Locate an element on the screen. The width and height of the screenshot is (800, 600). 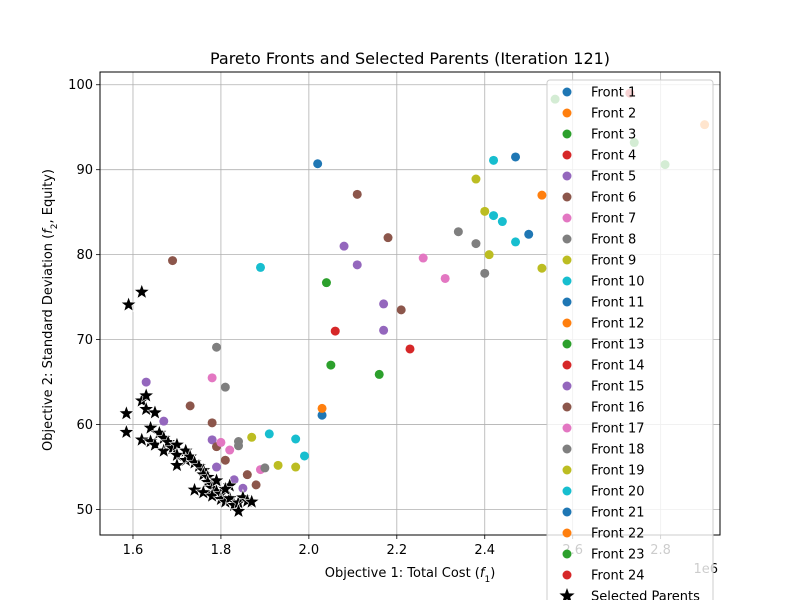
y-tick-label: 80 is located at coordinates (84, 255).